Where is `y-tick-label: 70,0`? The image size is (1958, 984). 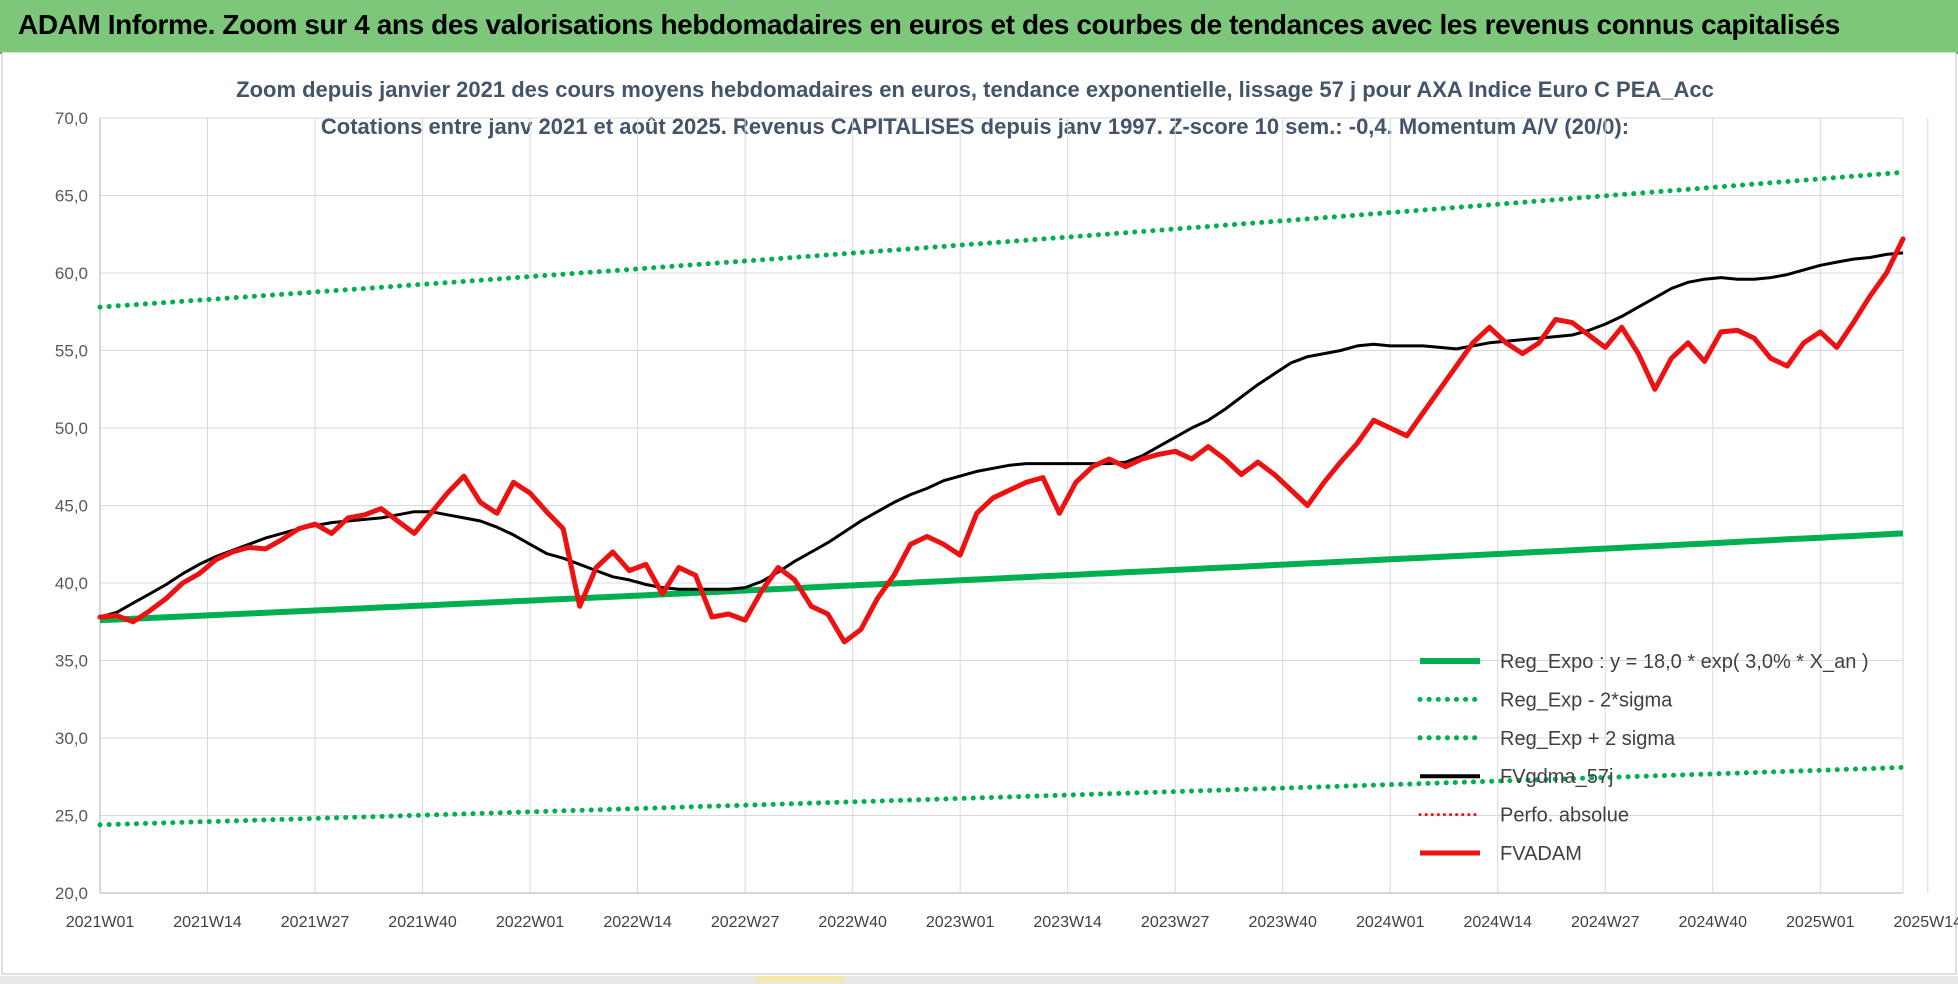 y-tick-label: 70,0 is located at coordinates (71, 118).